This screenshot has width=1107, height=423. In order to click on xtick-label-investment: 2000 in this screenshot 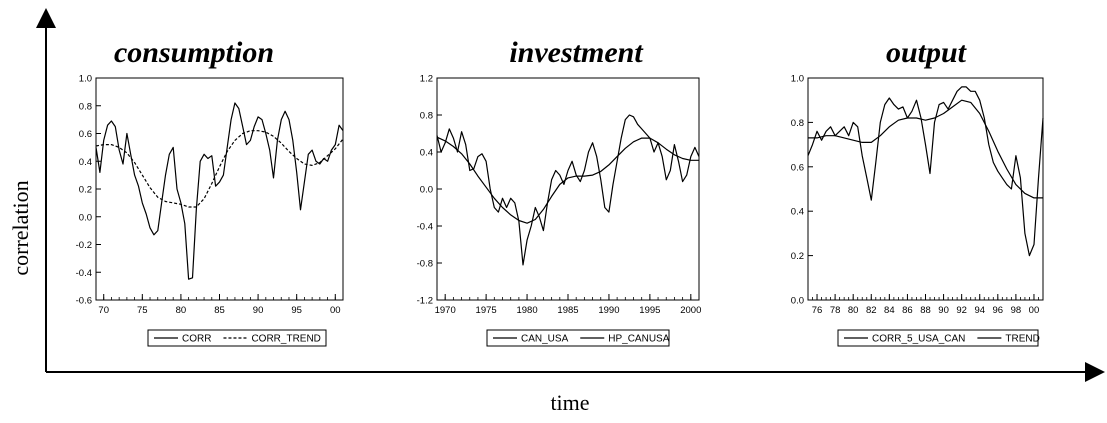, I will do `click(690, 310)`.